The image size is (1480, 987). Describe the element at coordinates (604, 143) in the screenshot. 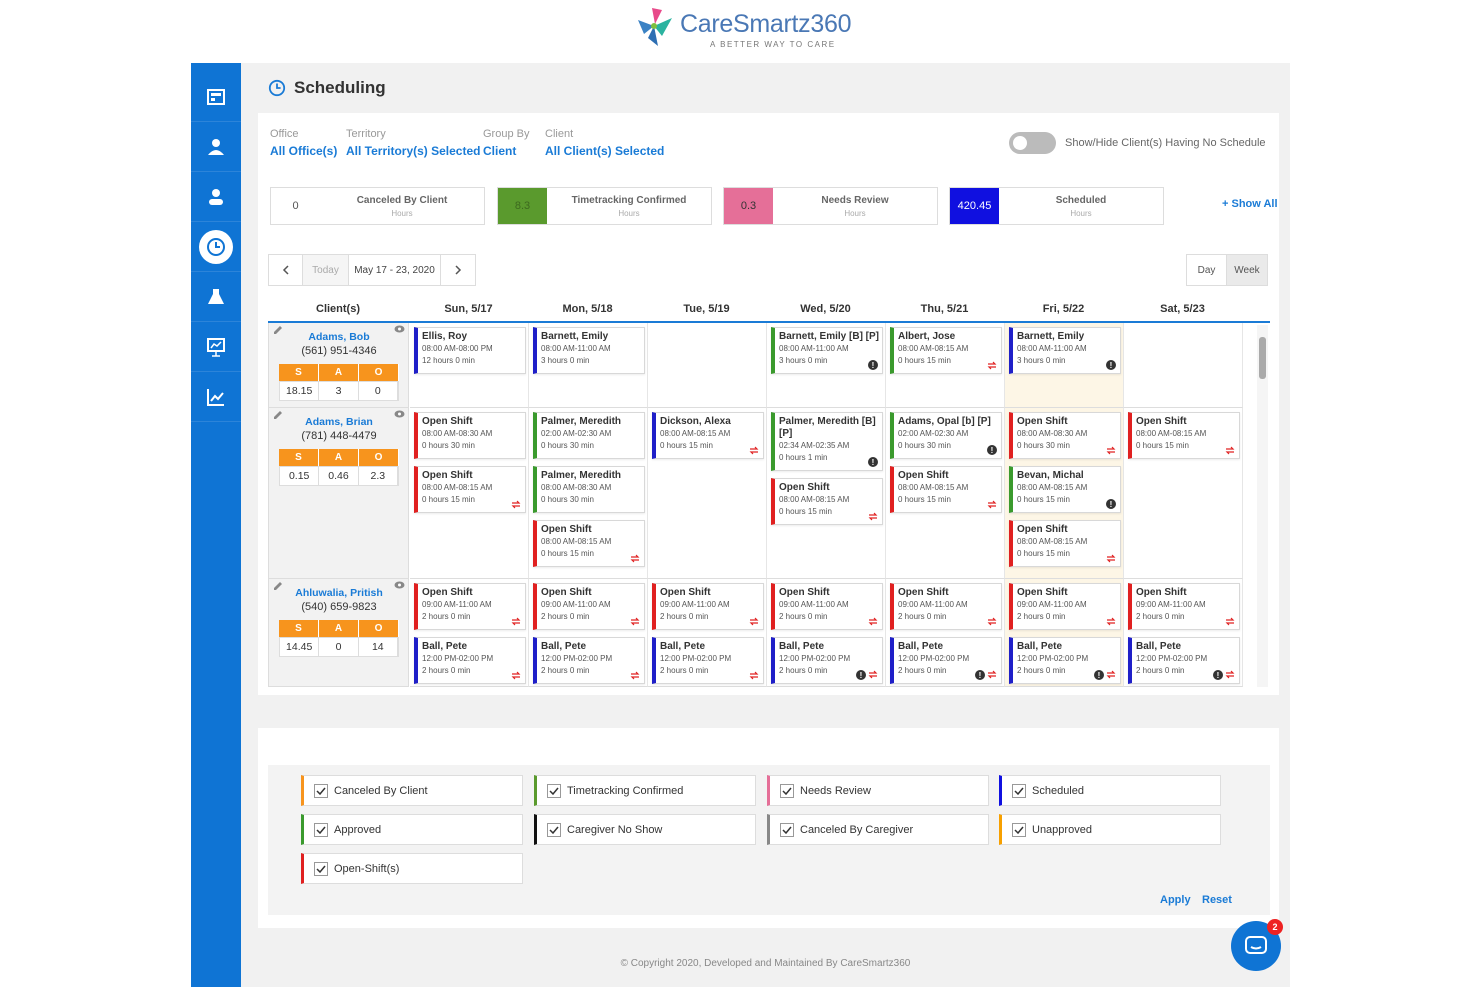

I see `filter-client: Client All Client(s) Selected` at that location.